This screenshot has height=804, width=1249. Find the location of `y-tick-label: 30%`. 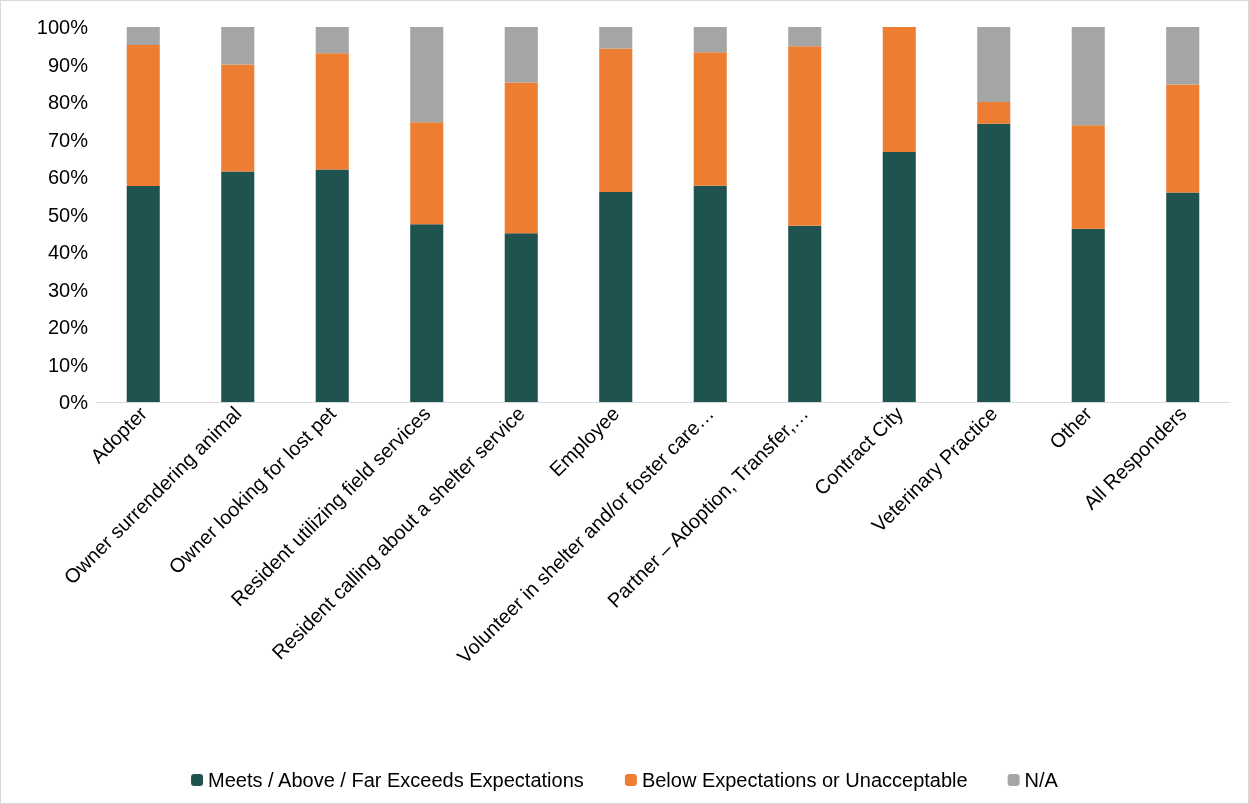

y-tick-label: 30% is located at coordinates (68, 289).